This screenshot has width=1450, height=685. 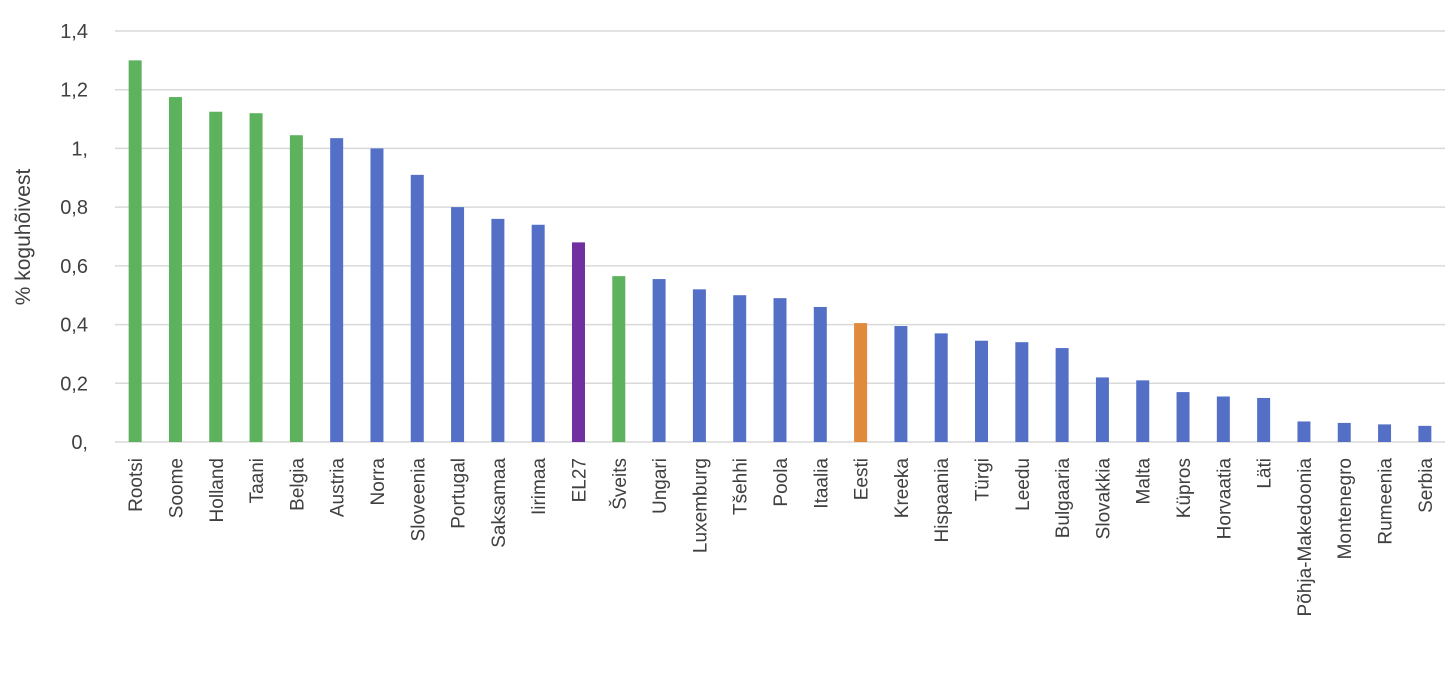 What do you see at coordinates (1265, 473) in the screenshot?
I see `x-category-label: Läti` at bounding box center [1265, 473].